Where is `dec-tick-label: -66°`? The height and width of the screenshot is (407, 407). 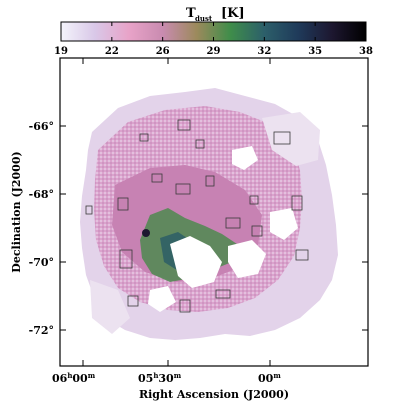
dec-tick-label: -66° is located at coordinates (41, 126).